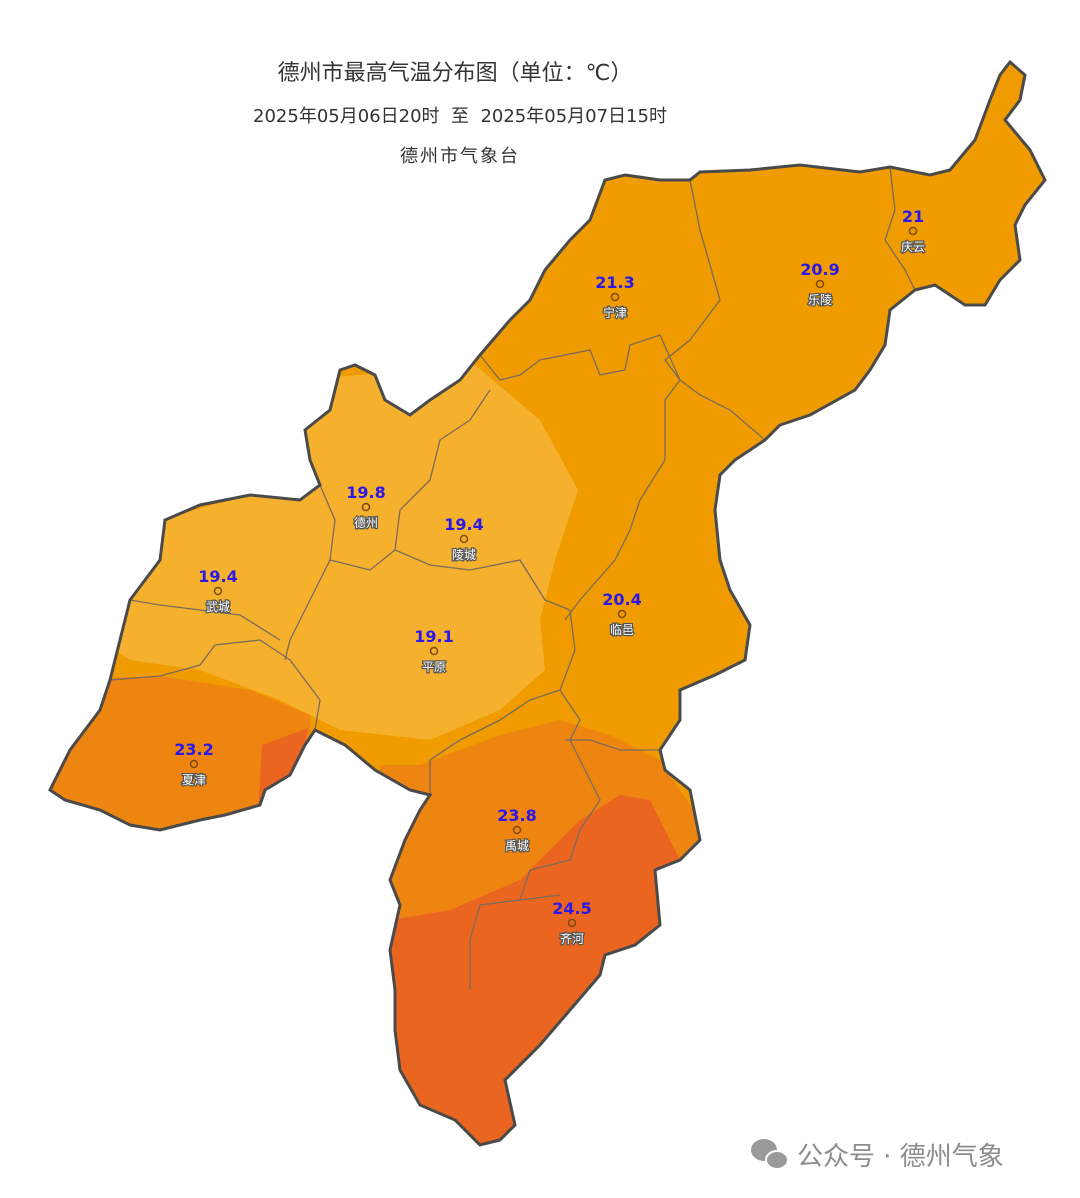  I want to click on time-period: 2025年05月06日20时 至 2025年05月07日15时, so click(460, 116).